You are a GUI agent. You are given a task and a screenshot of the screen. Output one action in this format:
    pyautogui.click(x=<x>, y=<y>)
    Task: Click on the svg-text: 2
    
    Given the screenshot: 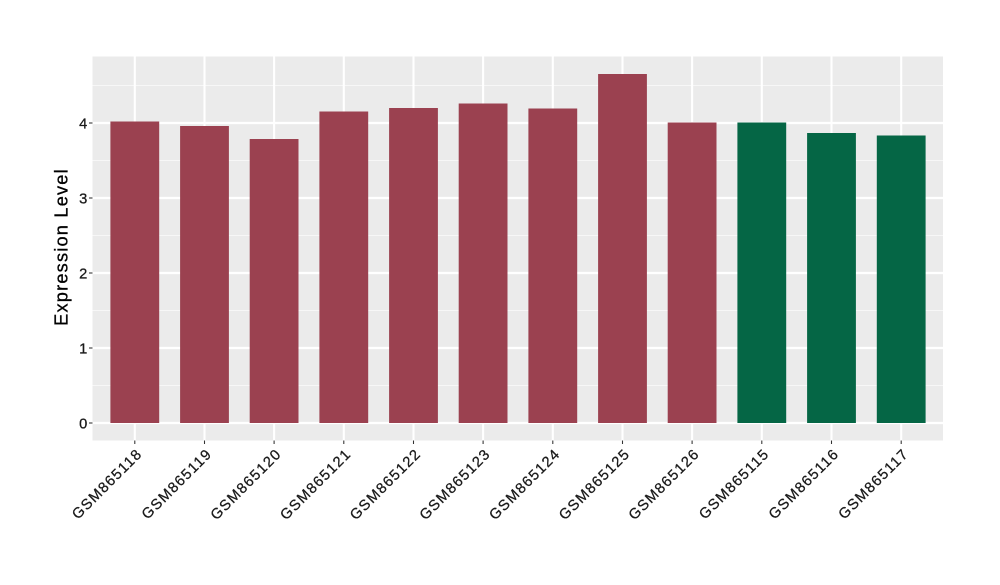 What is the action you would take?
    pyautogui.click(x=83, y=274)
    